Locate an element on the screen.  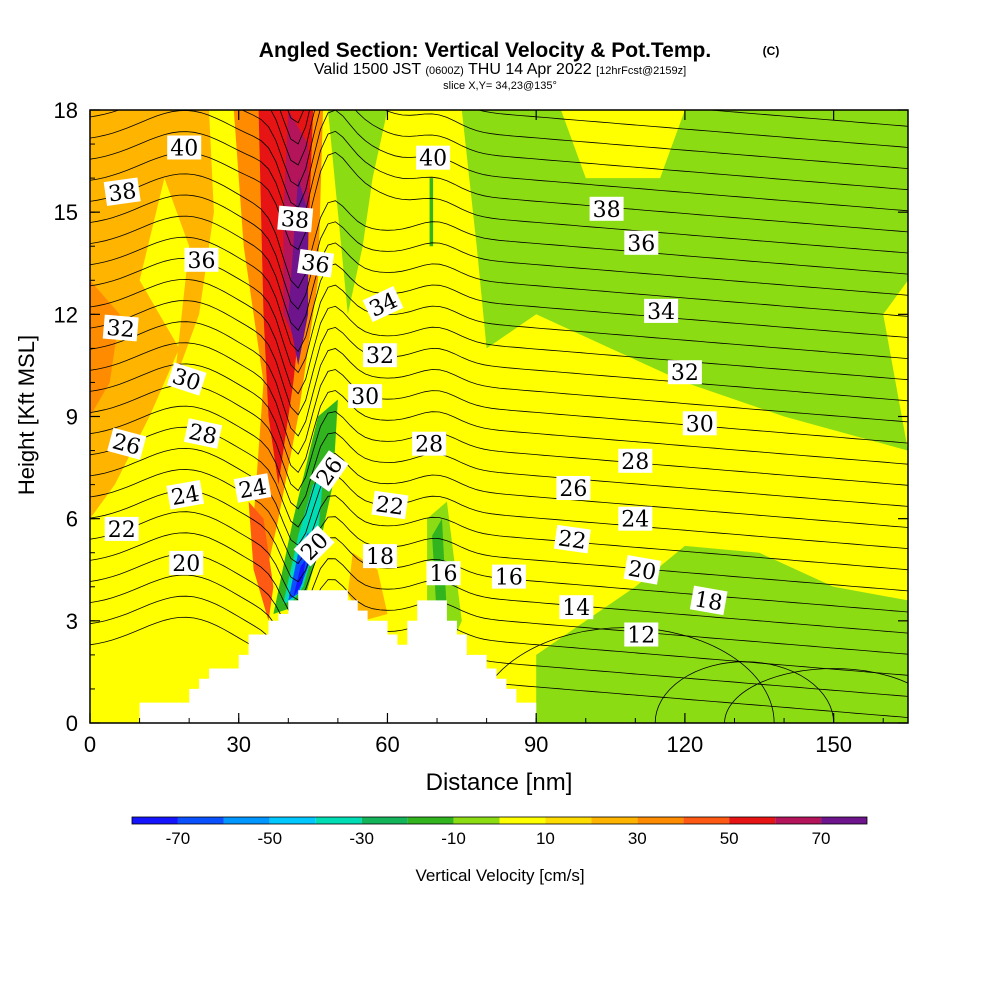
velocity-region-upper-left-orange is located at coordinates (176, 246).